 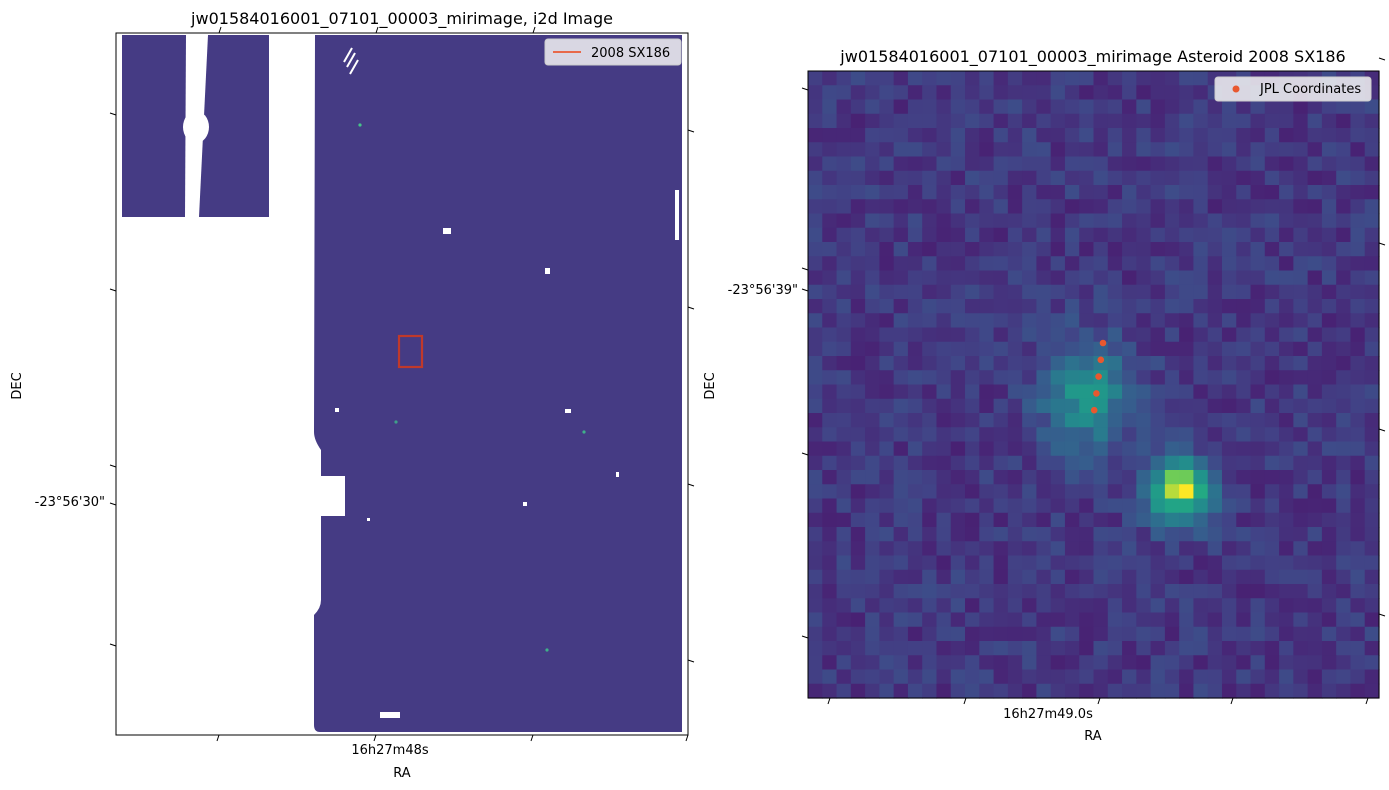 What do you see at coordinates (763, 290) in the screenshot?
I see `right-y-tick-label: -23°56'39"` at bounding box center [763, 290].